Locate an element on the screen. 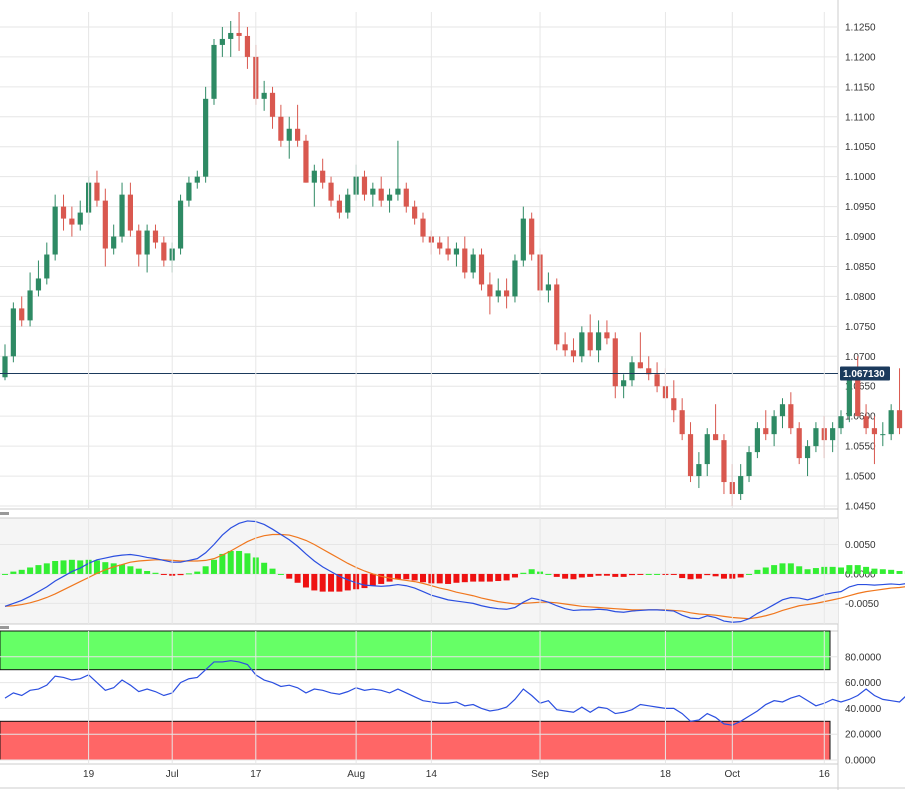 This screenshot has height=799, width=905. rsi-y-tick-label: 20.0000 is located at coordinates (863, 735).